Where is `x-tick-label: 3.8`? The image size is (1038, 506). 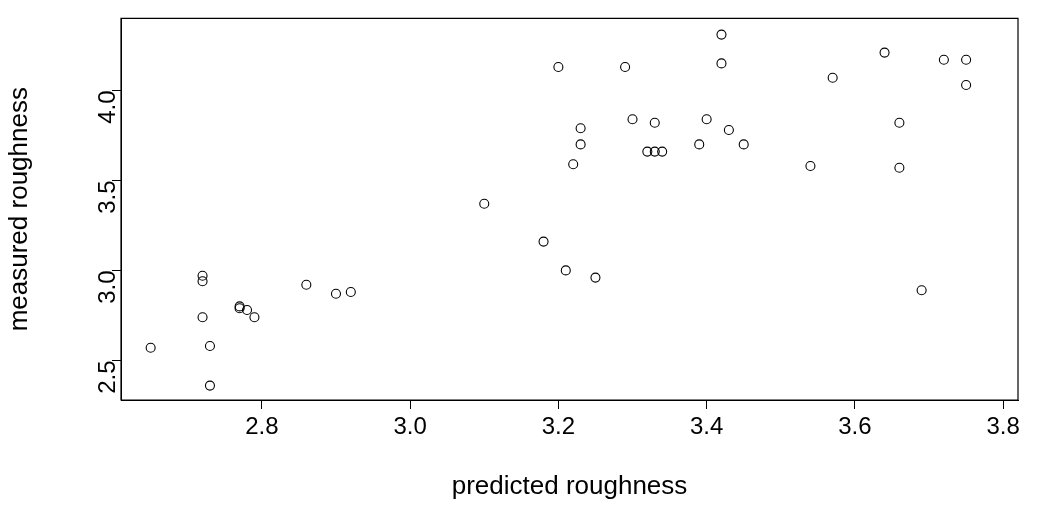 x-tick-label: 3.8 is located at coordinates (1003, 426).